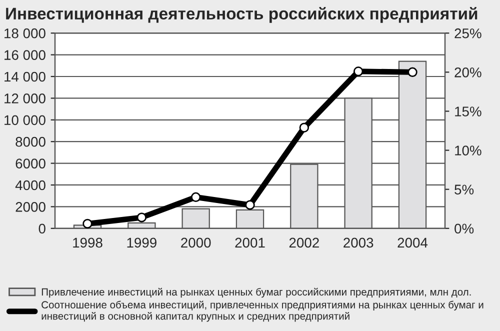 This screenshot has height=331, width=500. I want to click on x-tick-label: 2004, so click(413, 243).